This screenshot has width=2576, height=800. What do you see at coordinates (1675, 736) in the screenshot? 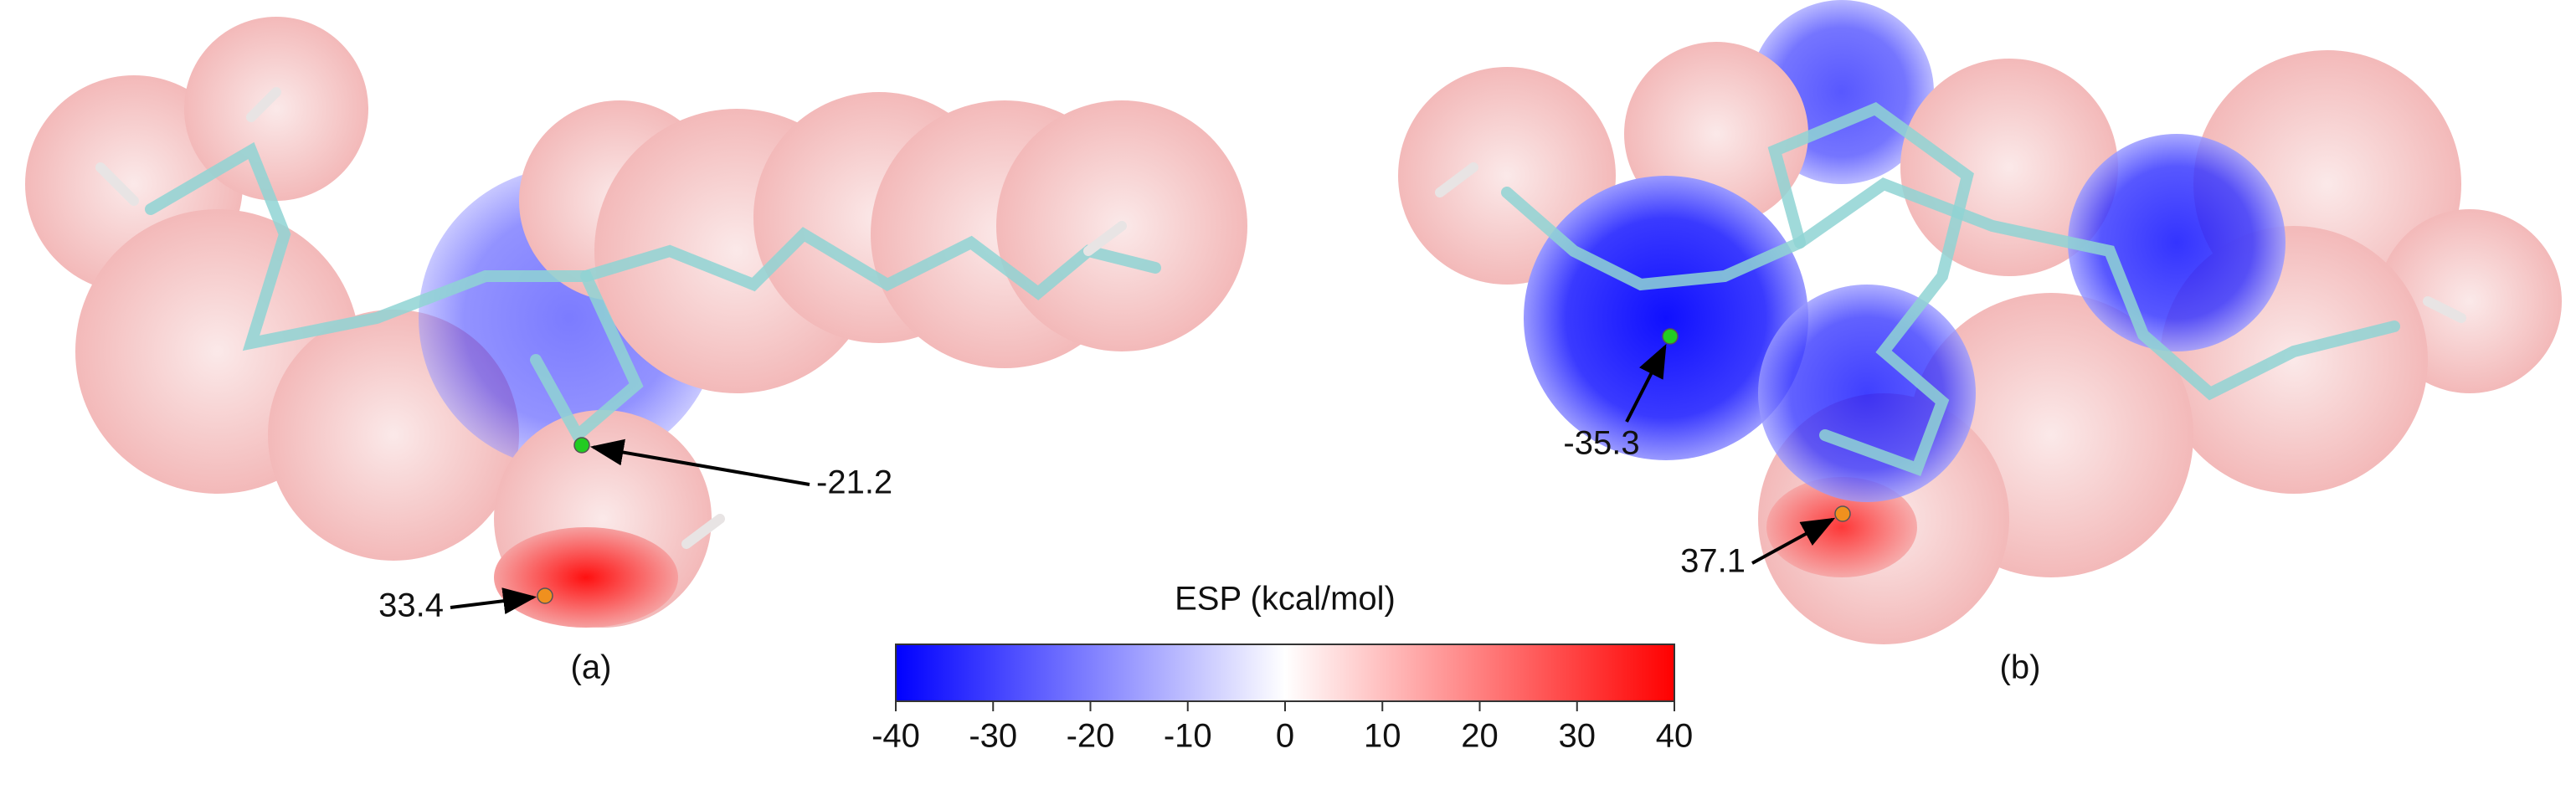
I see `tick-label: 40` at bounding box center [1675, 736].